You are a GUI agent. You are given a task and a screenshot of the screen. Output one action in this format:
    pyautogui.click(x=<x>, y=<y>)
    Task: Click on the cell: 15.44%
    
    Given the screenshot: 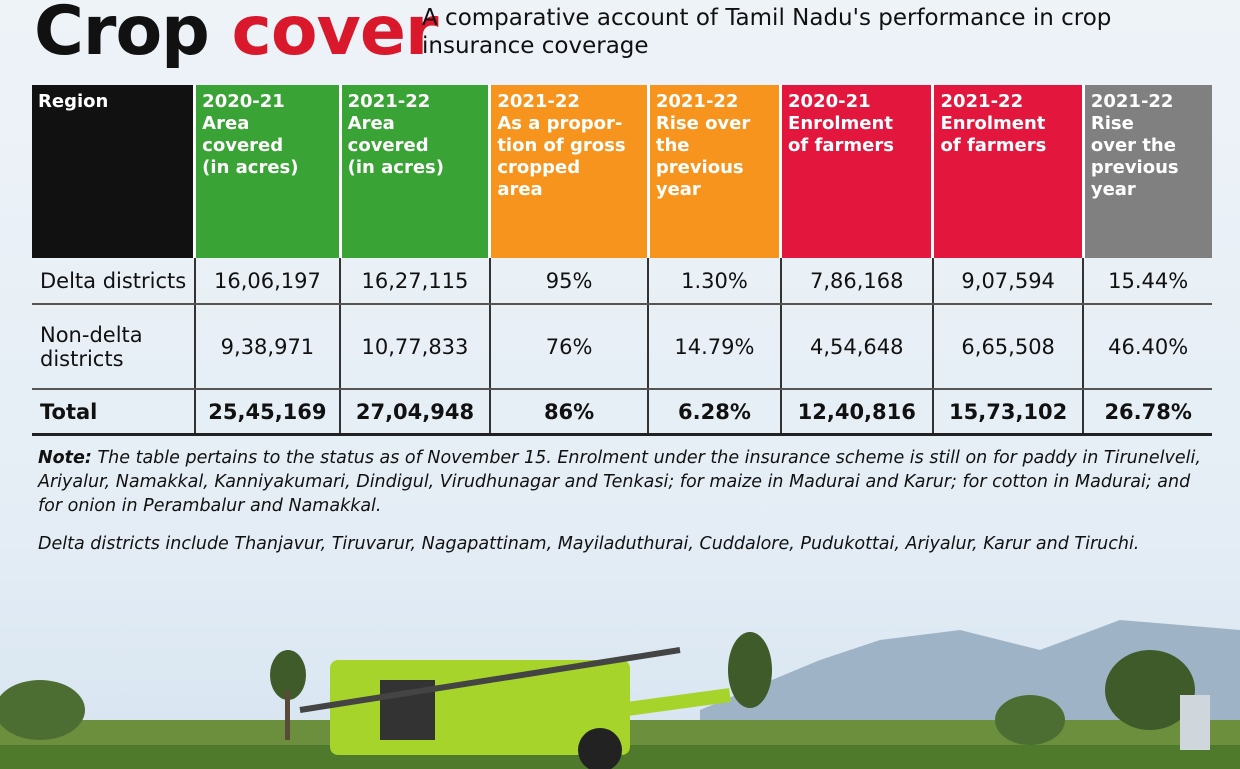 What is the action you would take?
    pyautogui.click(x=1147, y=281)
    